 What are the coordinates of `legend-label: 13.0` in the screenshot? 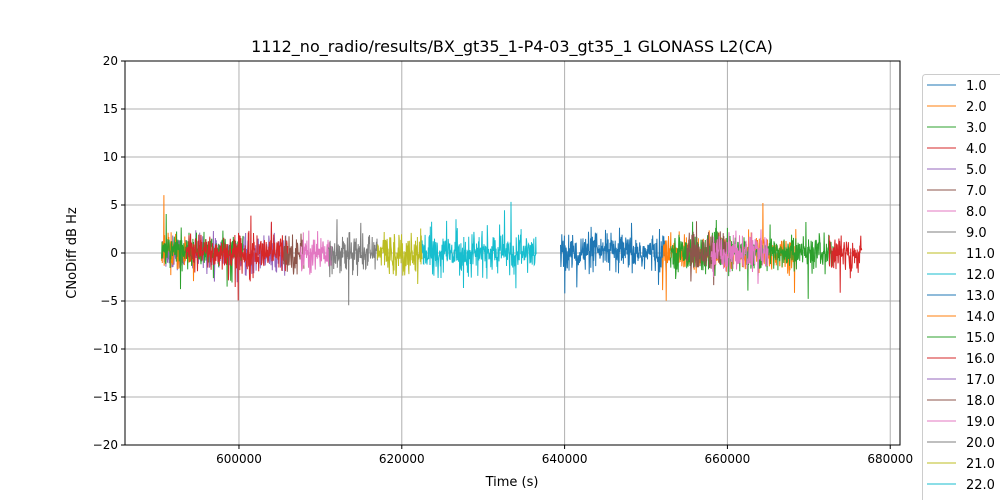 It's located at (980, 296).